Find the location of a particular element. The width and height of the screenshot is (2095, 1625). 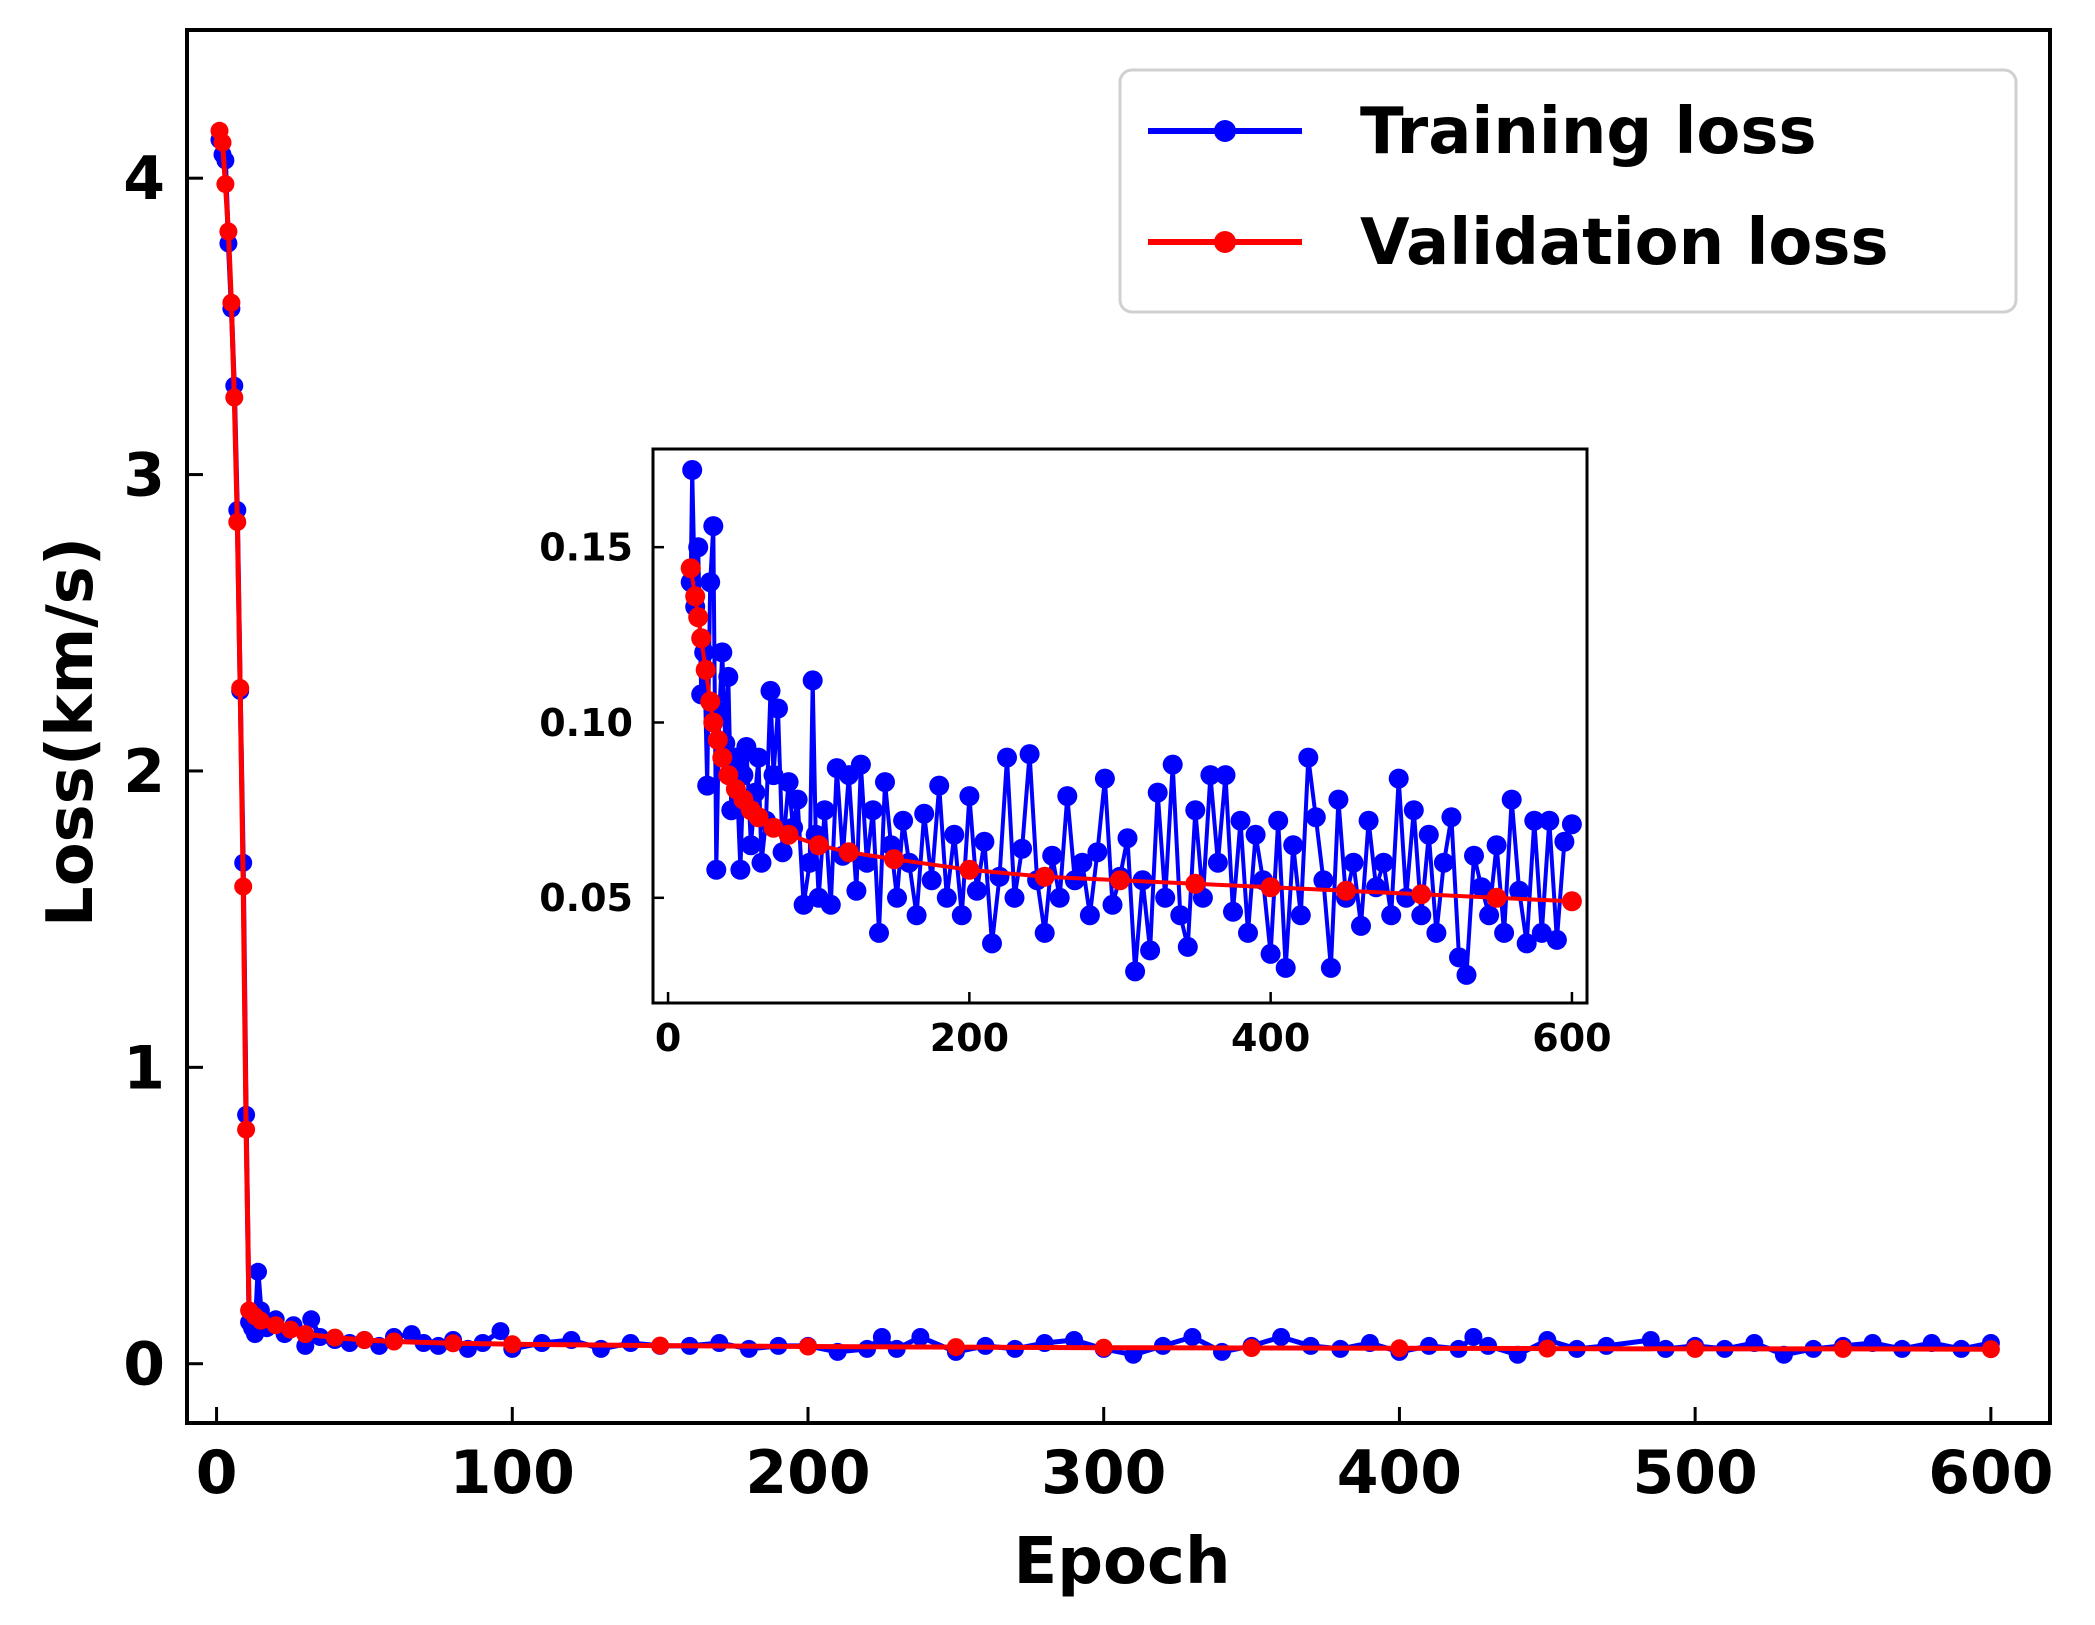

inset-xtick-label-0: 0 is located at coordinates (668, 1038).